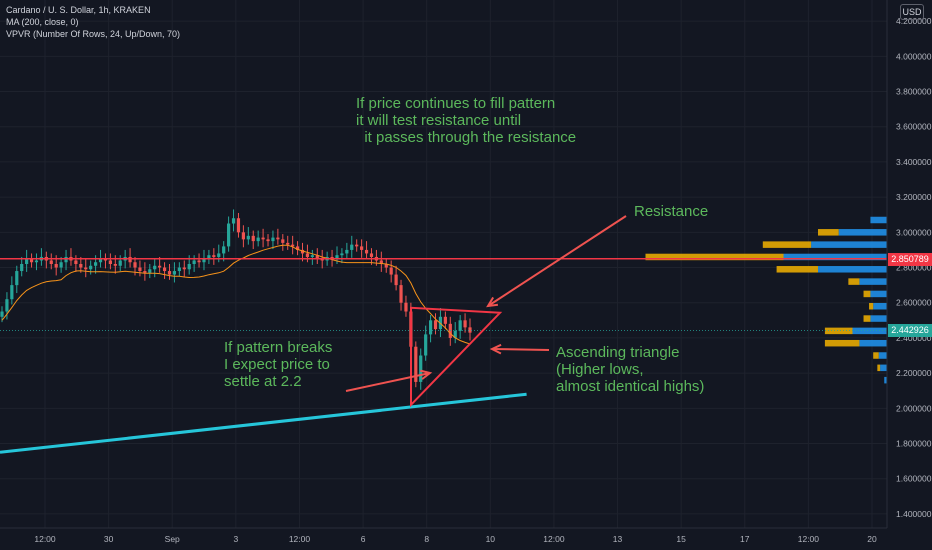 Image resolution: width=932 pixels, height=550 pixels. I want to click on price-tick-label: 3.400000, so click(914, 162).